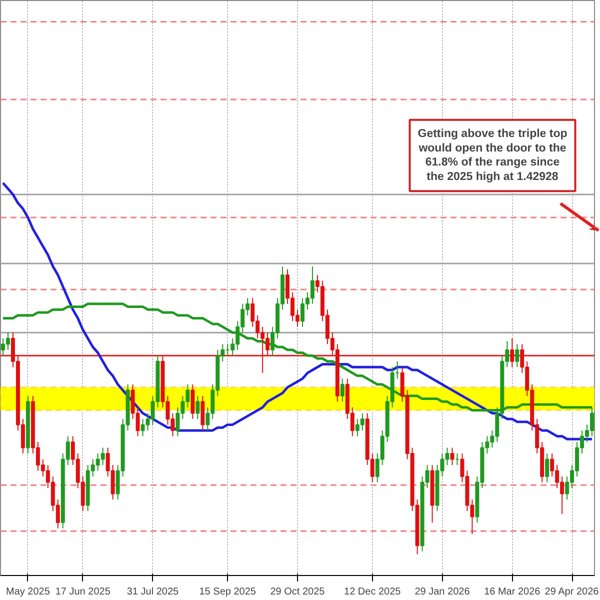 Image resolution: width=600 pixels, height=600 pixels. Describe the element at coordinates (298, 592) in the screenshot. I see `x-tick-label: 29 Oct 2025` at that location.